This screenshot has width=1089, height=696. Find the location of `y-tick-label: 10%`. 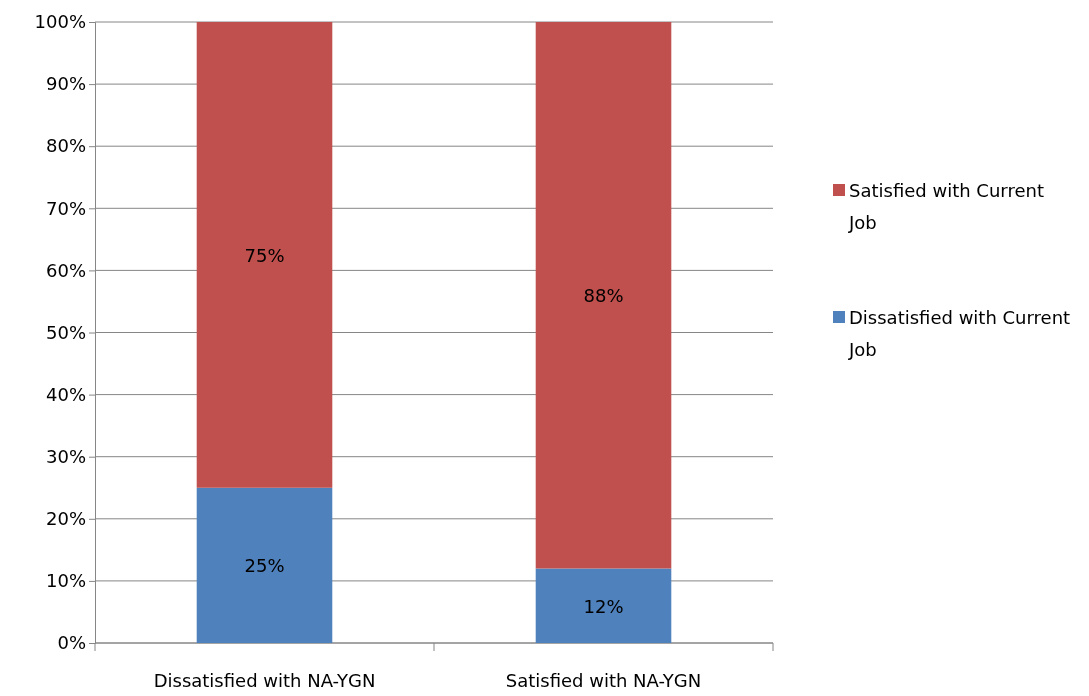

y-tick-label: 10% is located at coordinates (65, 581).